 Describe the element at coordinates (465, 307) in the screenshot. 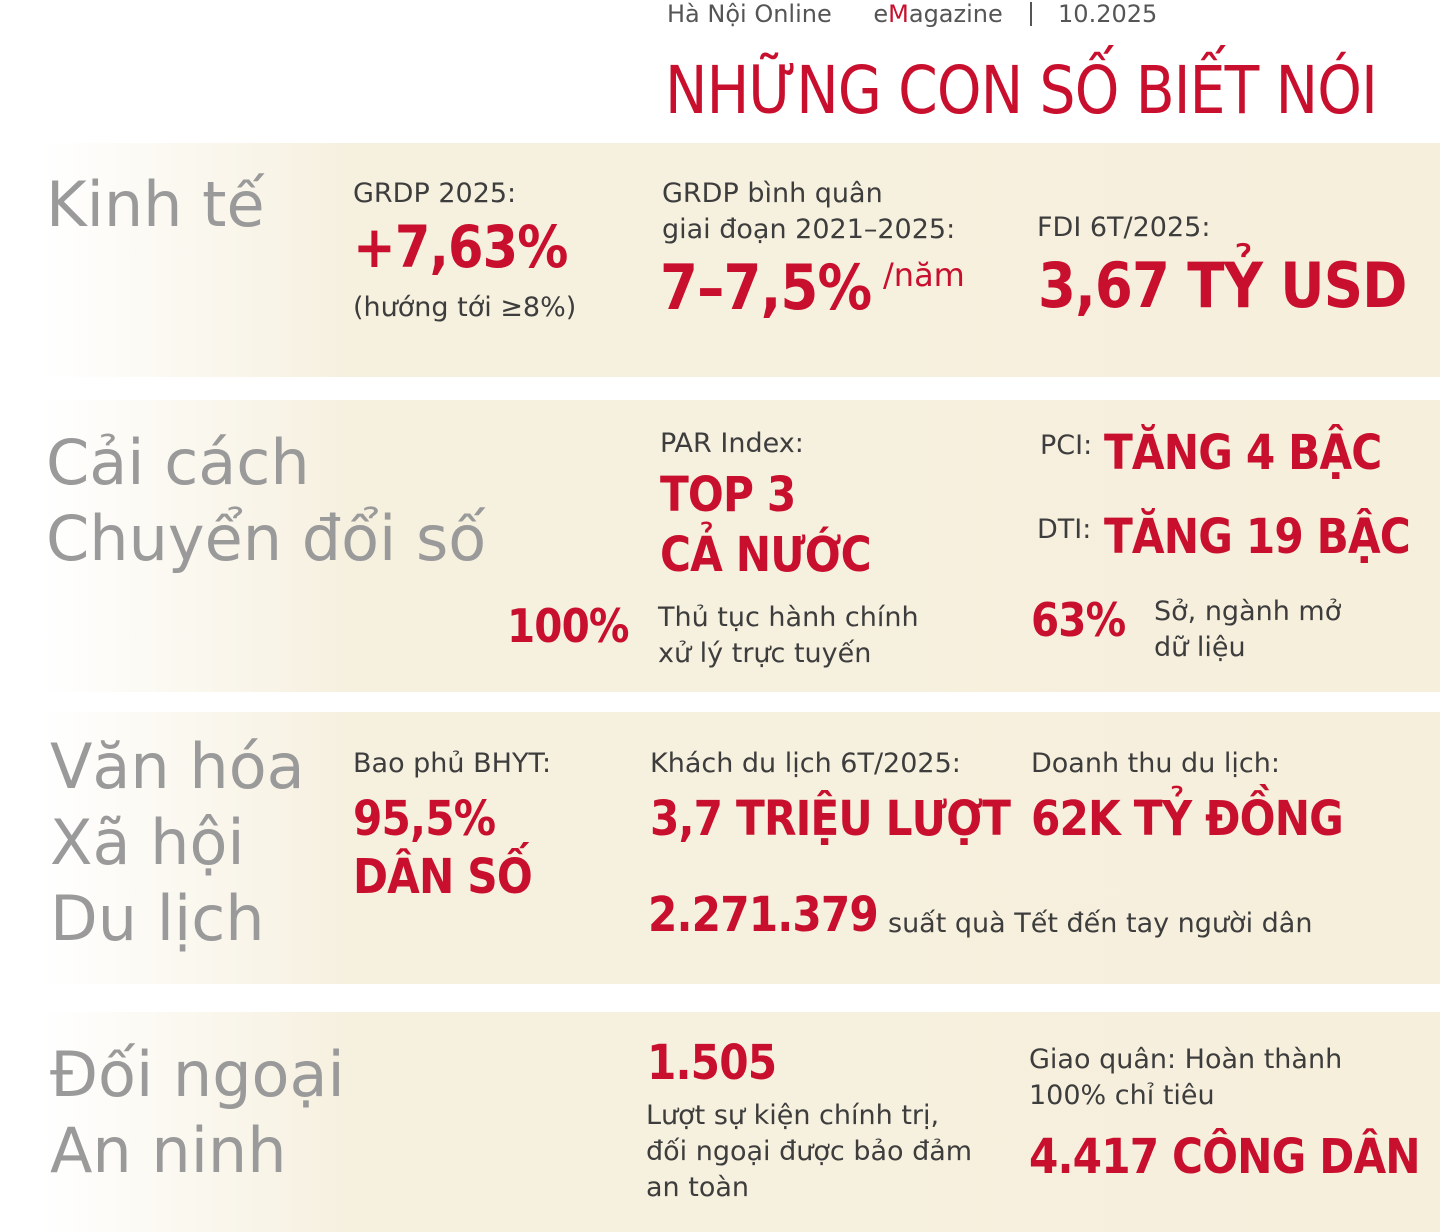

I see `grdp-note: (hướng tới ≥8%)` at that location.